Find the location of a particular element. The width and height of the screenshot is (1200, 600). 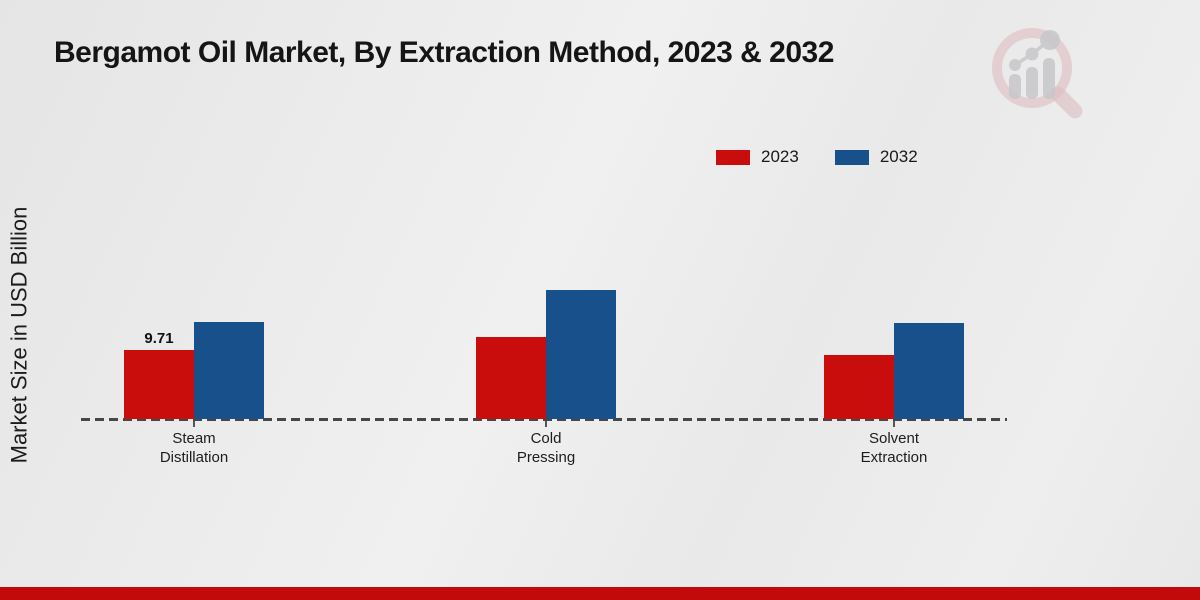

legend-label: 2032 is located at coordinates (898, 156).